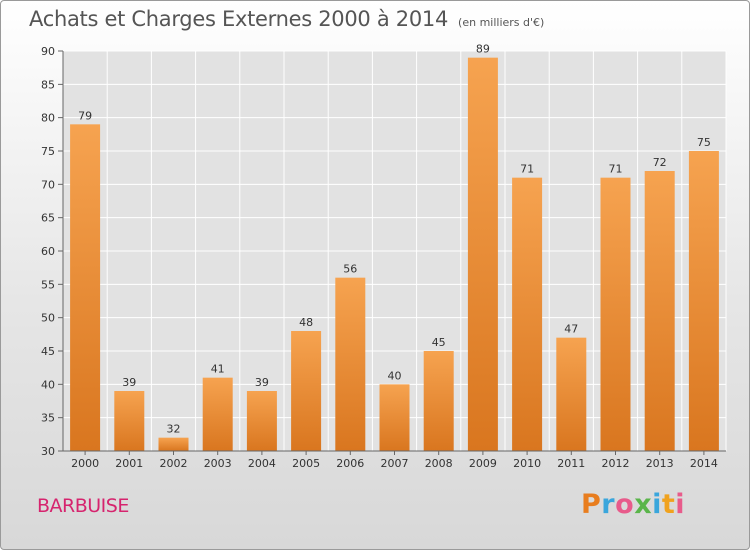 The width and height of the screenshot is (750, 550). I want to click on logo-letter: t, so click(668, 504).